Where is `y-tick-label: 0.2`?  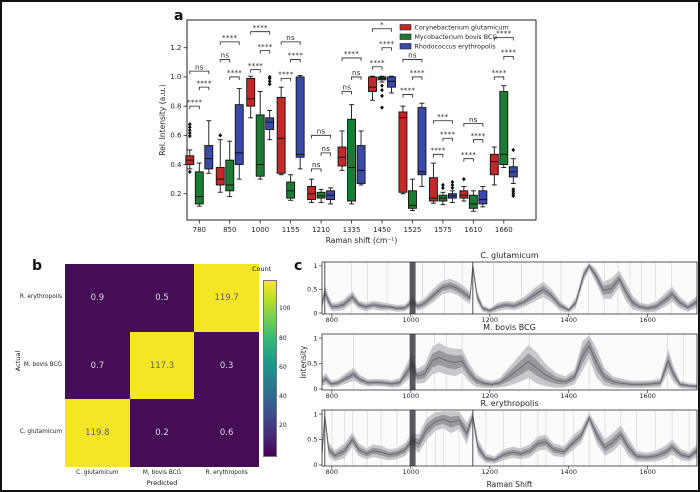
y-tick-label: 0.2 is located at coordinates (175, 194).